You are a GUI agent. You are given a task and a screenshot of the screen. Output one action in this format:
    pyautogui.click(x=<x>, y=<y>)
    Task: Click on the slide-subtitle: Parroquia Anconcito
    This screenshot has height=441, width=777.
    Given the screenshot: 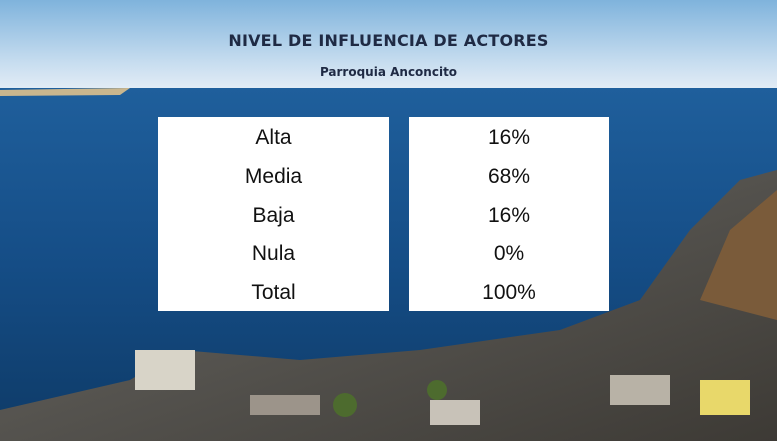 What is the action you would take?
    pyautogui.click(x=388, y=72)
    